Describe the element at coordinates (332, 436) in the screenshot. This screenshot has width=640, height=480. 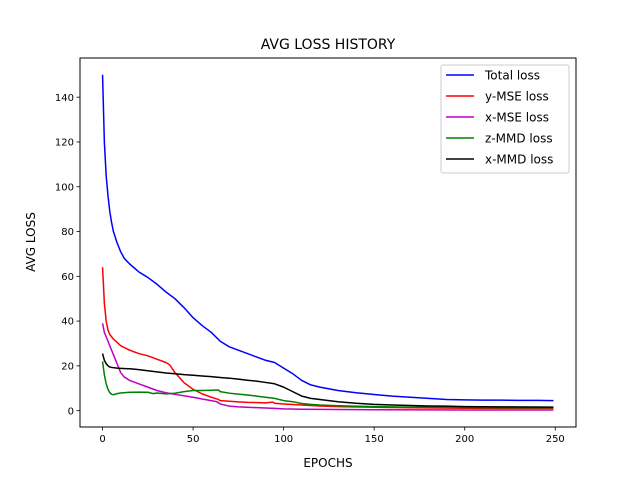
I see `x-axis-ticks: 0 50 100 150 200 250` at that location.